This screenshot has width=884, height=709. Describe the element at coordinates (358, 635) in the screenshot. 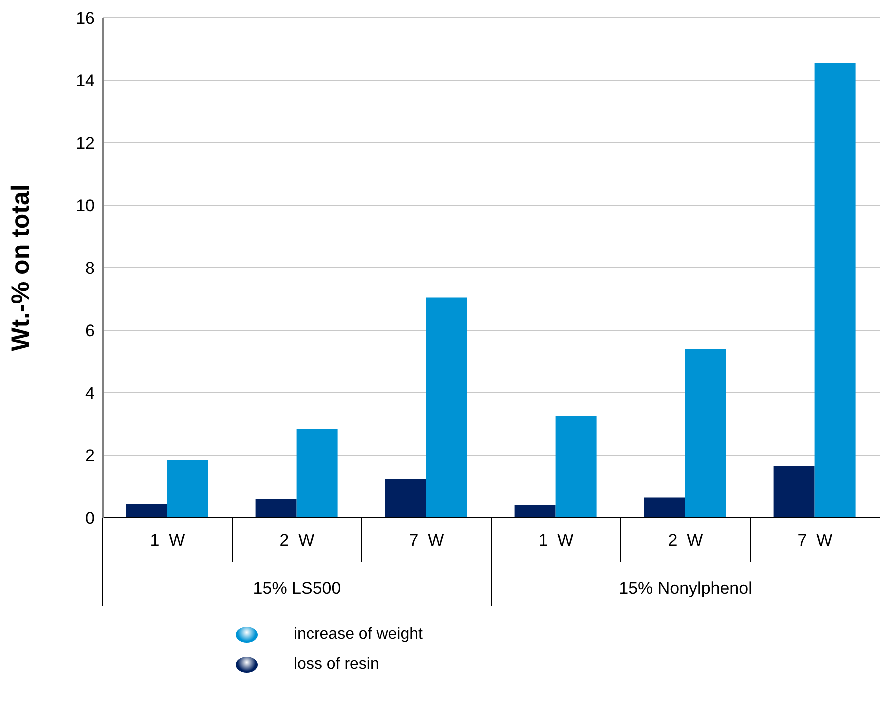

I see `legend-label: increase of weight` at that location.